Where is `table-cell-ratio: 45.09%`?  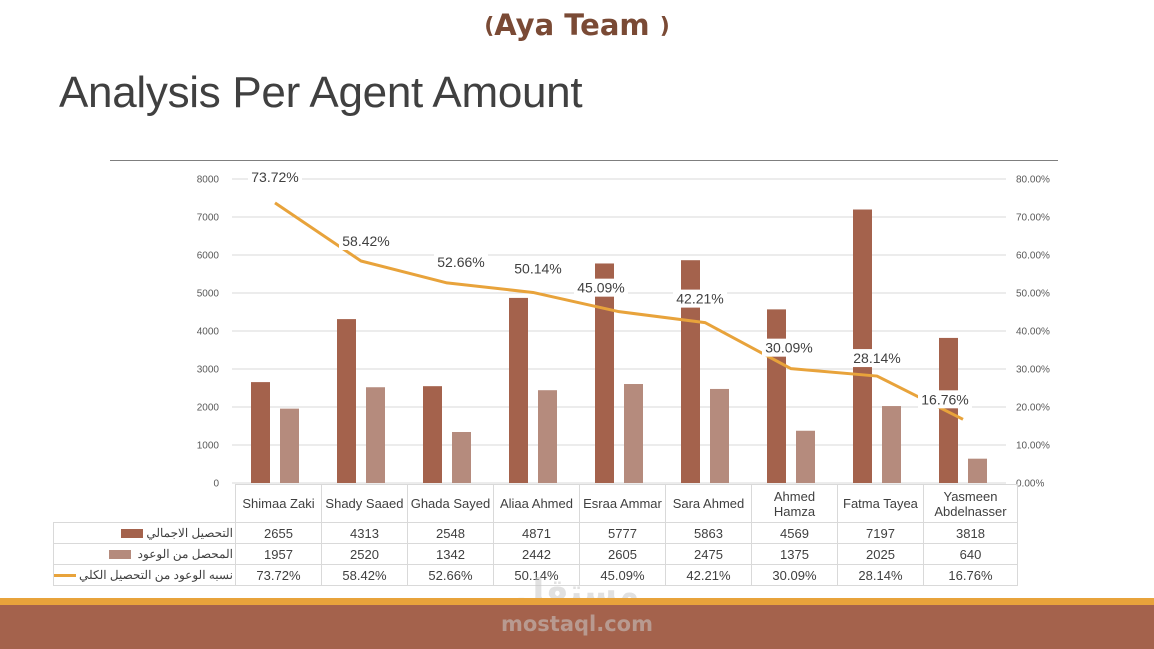
table-cell-ratio: 45.09% is located at coordinates (622, 575).